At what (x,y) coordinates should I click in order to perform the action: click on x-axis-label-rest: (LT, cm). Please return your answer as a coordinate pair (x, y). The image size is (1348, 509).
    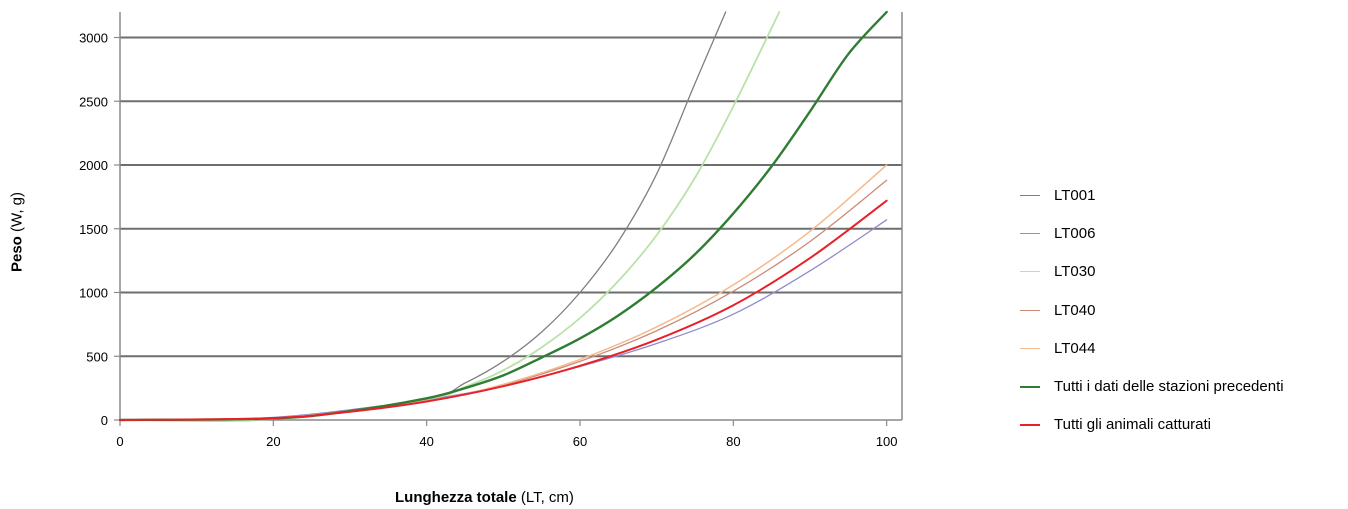
    Looking at the image, I should click on (545, 497).